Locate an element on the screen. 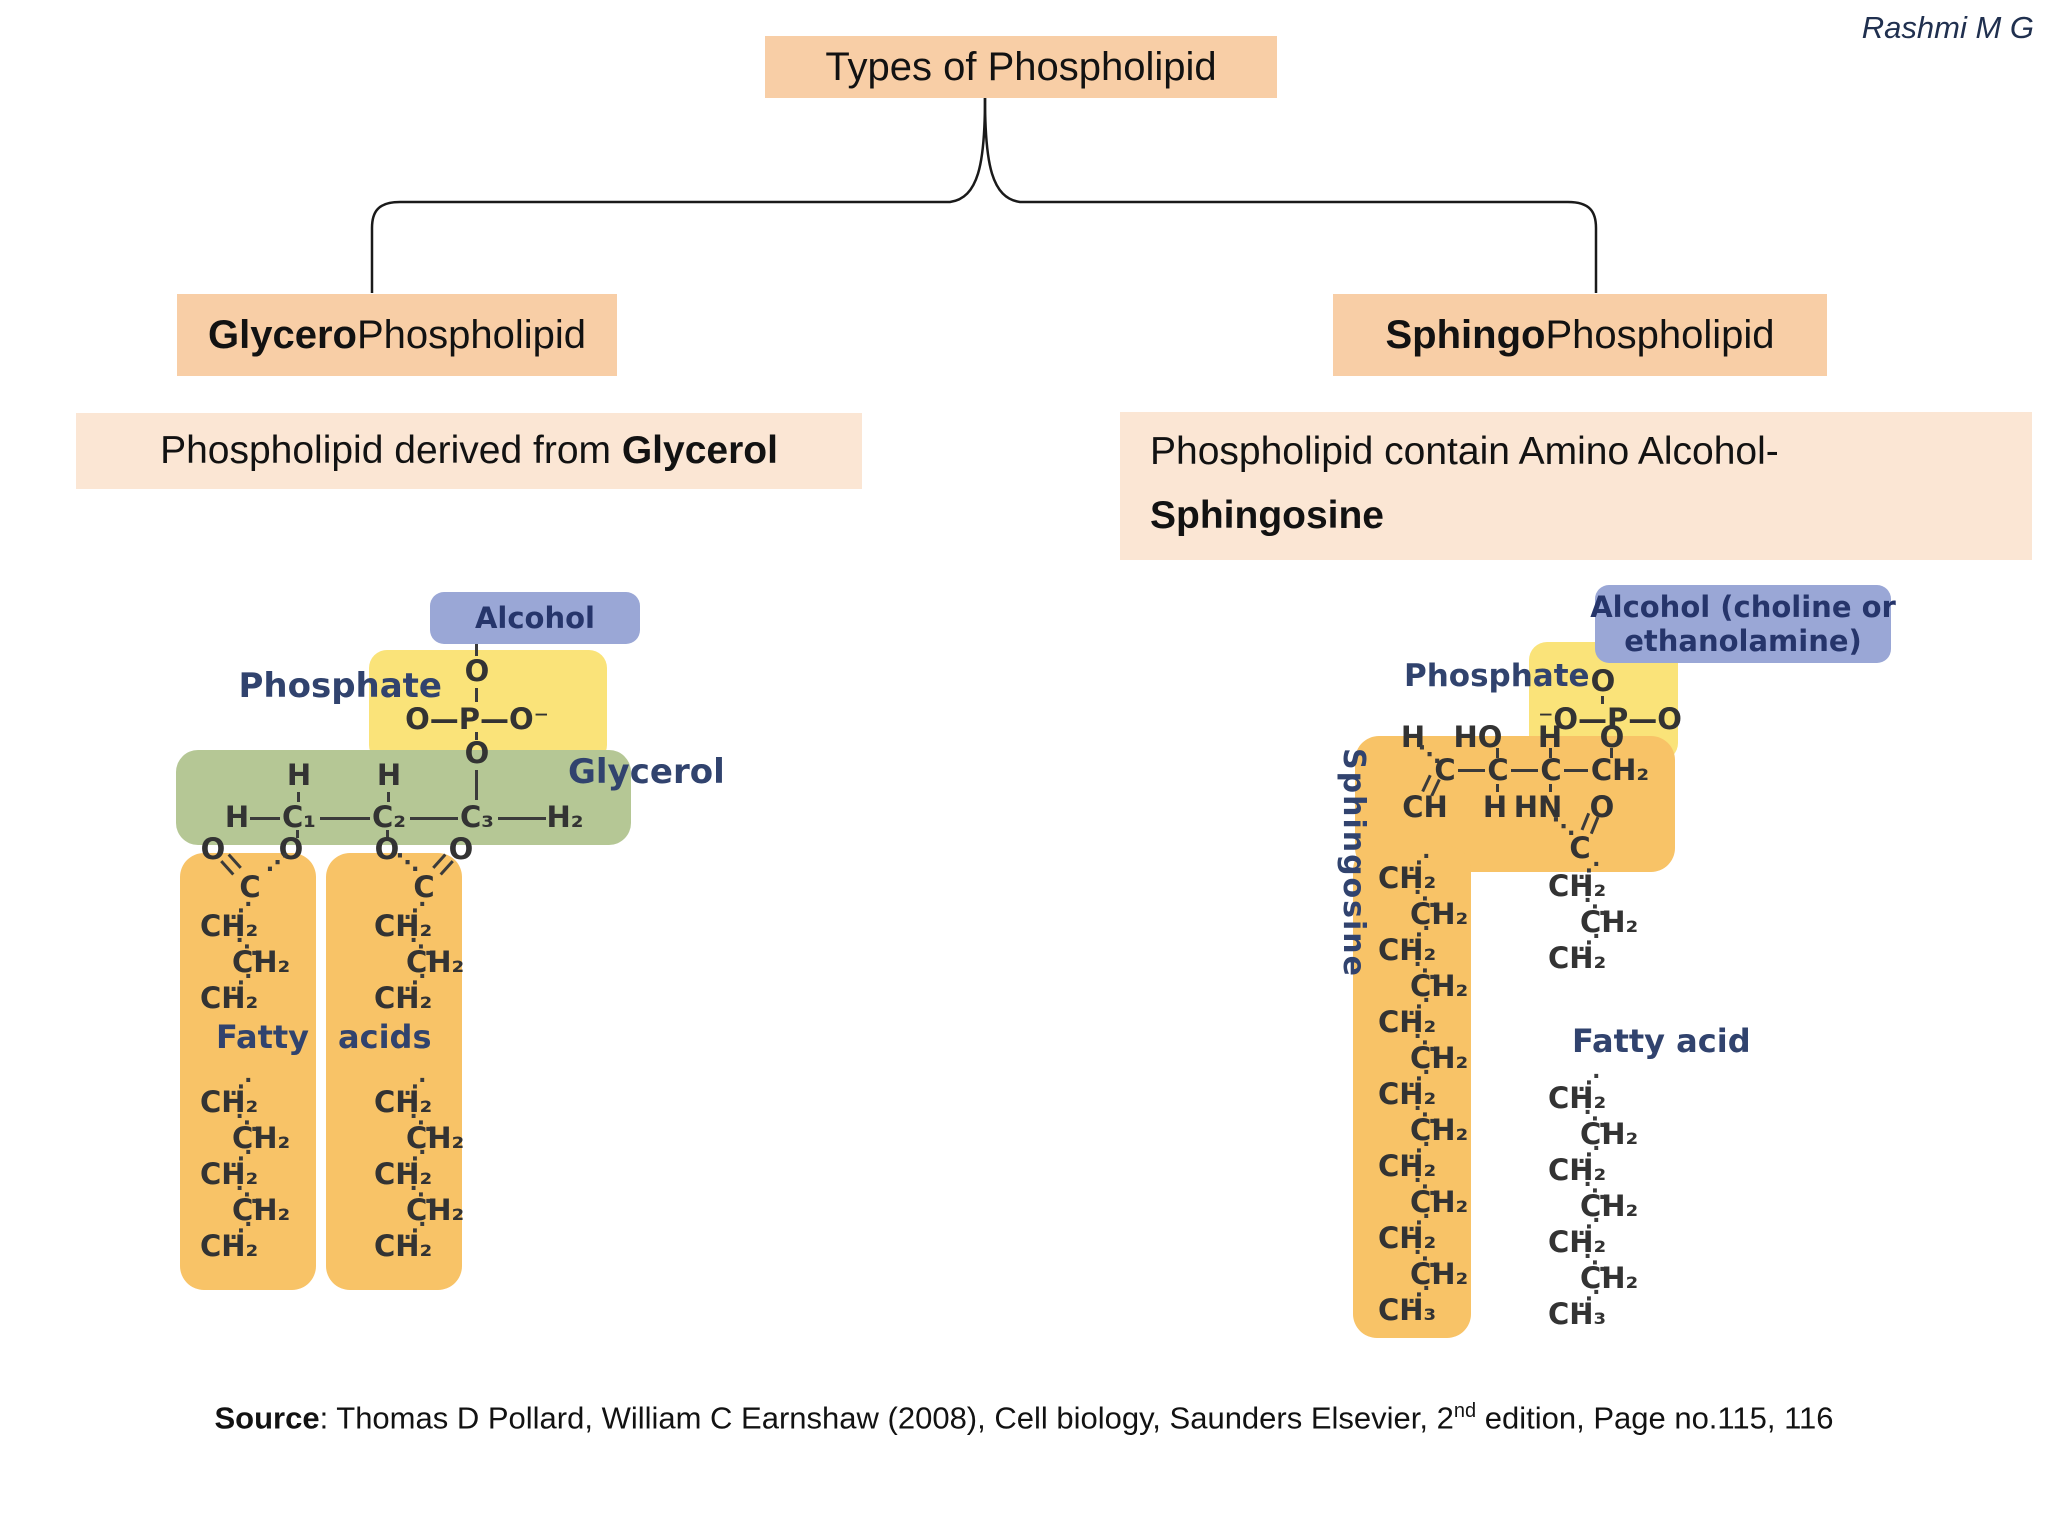 This screenshot has height=1536, width=2048. backbone-c3: C₃ is located at coordinates (477, 817).